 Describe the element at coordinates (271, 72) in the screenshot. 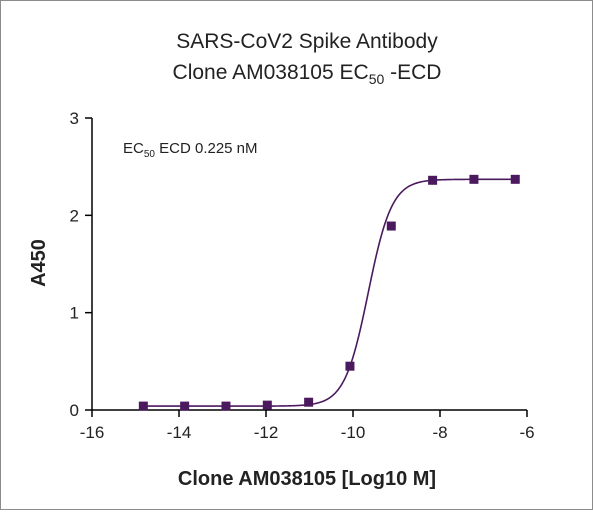

I see `title-line2-prefix: Clone AM038105 EC` at that location.